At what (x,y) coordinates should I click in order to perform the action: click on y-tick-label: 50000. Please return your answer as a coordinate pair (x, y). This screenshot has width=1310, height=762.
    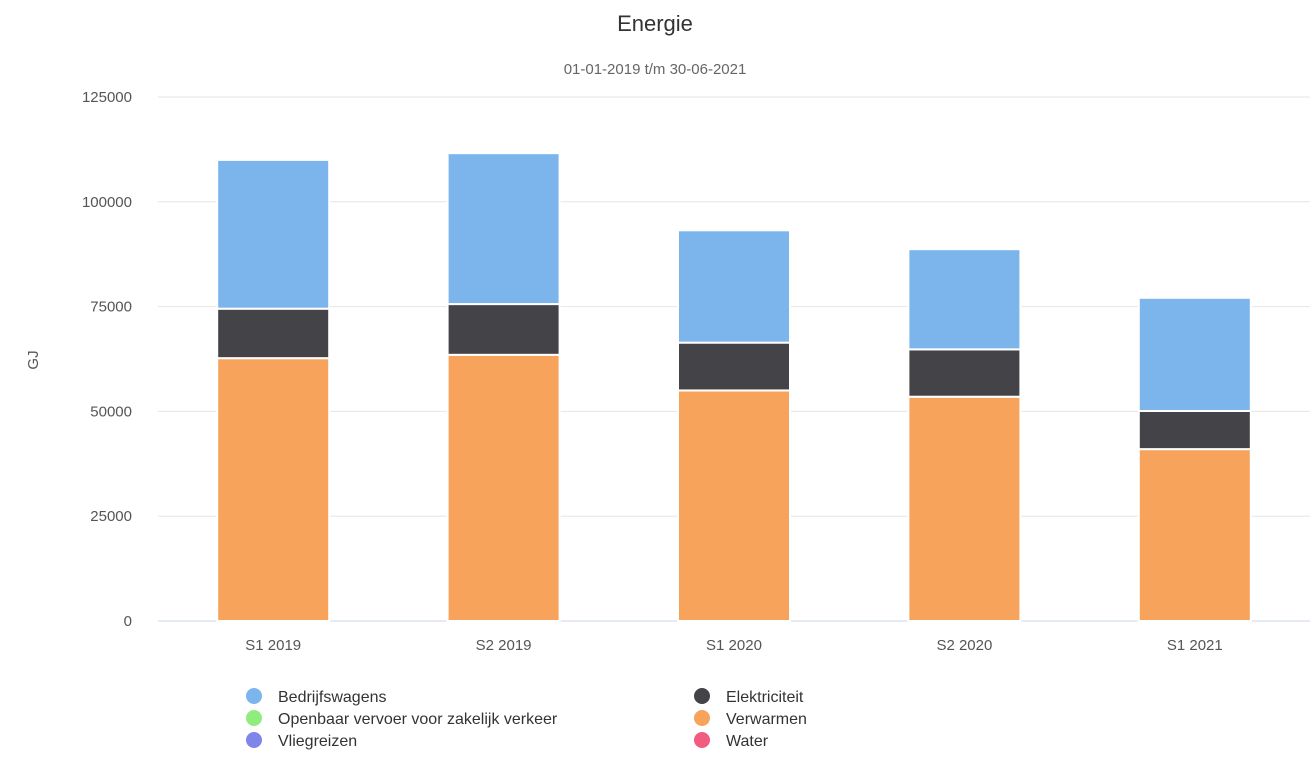
    Looking at the image, I should click on (111, 411).